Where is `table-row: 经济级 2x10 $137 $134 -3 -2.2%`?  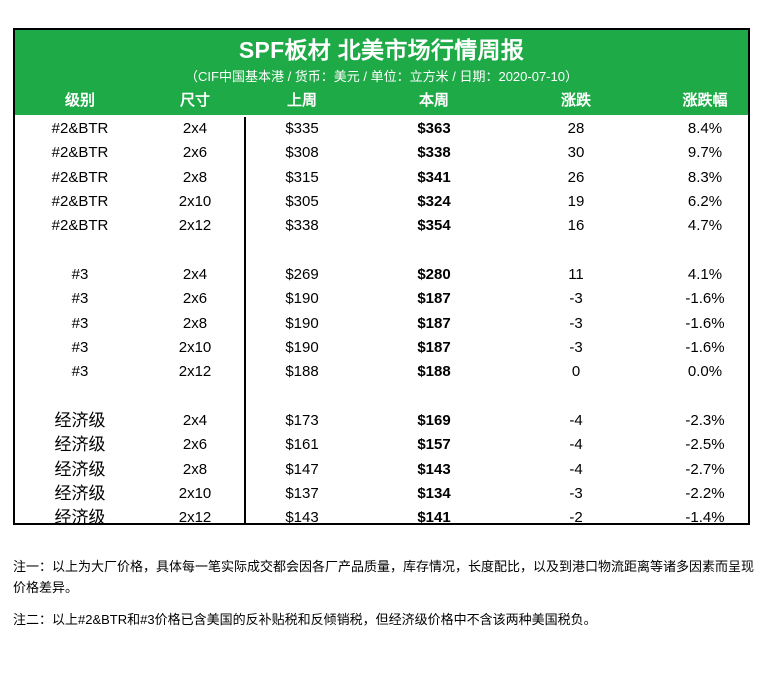
table-row: 经济级 2x10 $137 $134 -3 -2.2% is located at coordinates (381, 494).